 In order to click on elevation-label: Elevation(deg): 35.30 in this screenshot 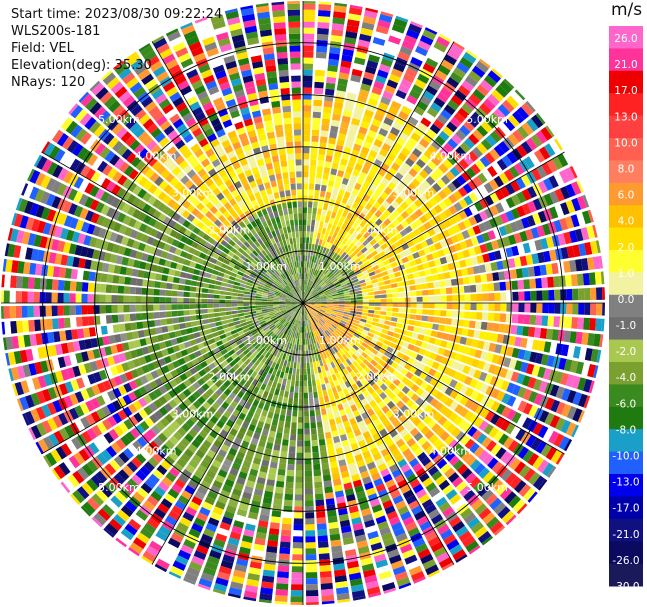, I will do `click(81, 65)`.